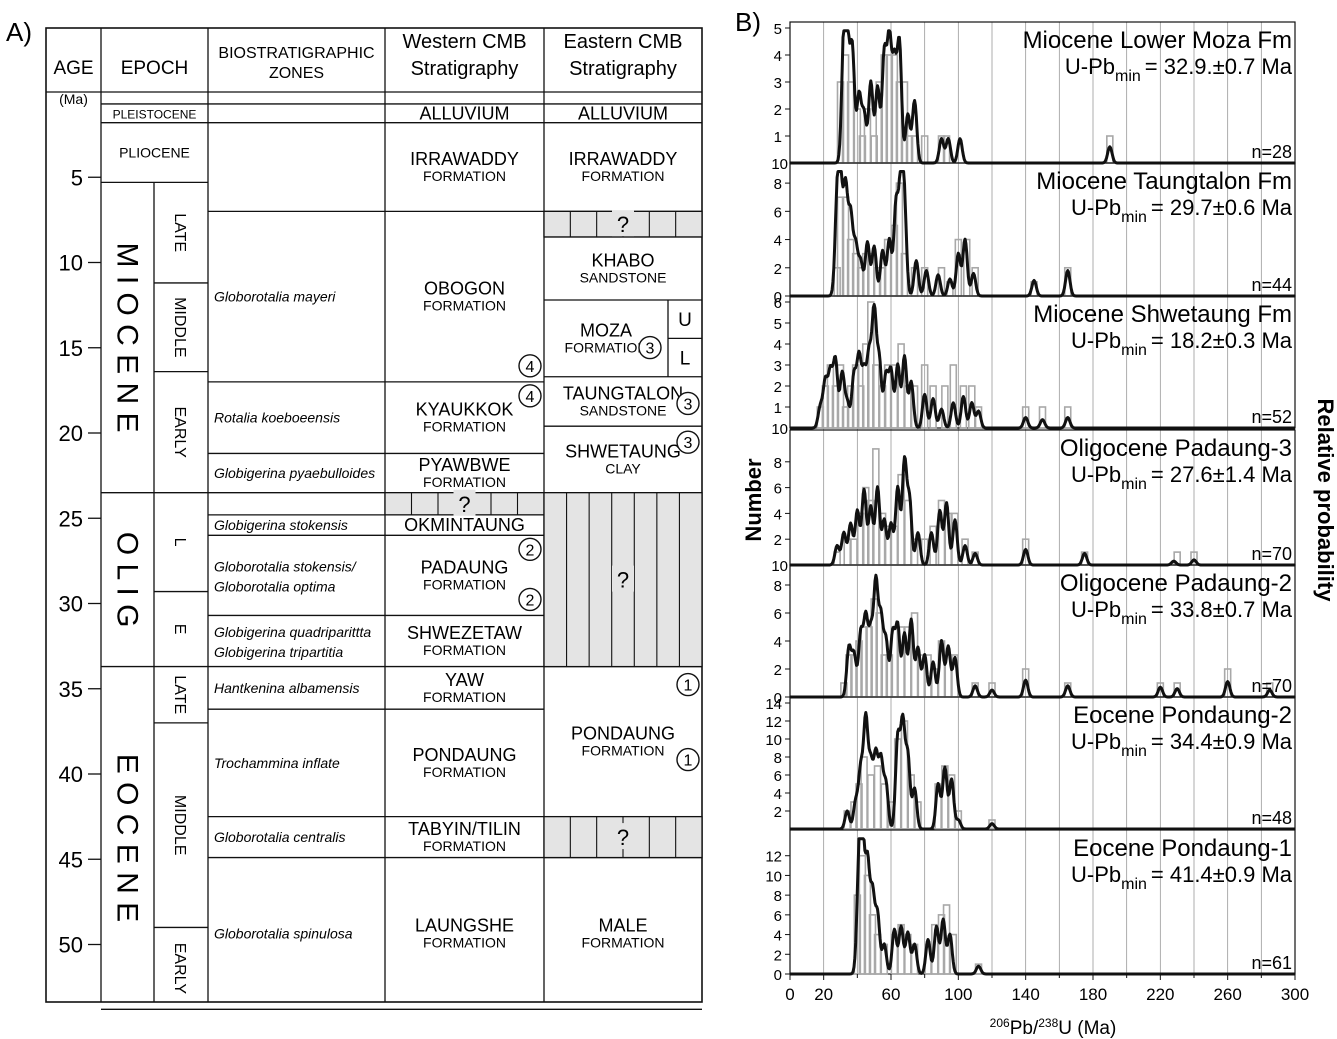  What do you see at coordinates (1160, 994) in the screenshot?
I see `x-tick-label: 220` at bounding box center [1160, 994].